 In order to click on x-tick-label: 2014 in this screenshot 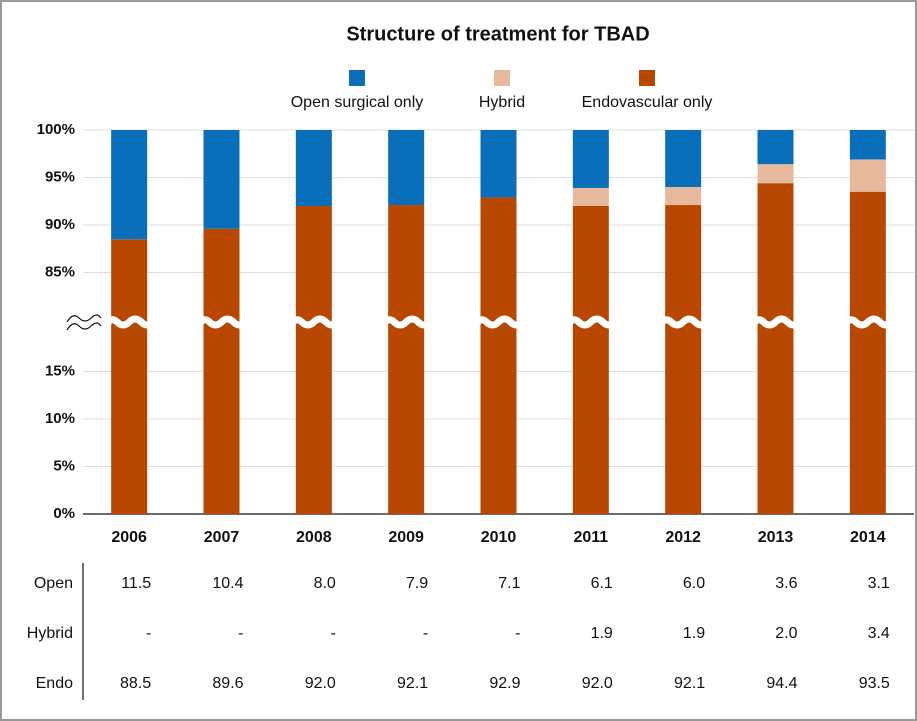, I will do `click(868, 537)`.